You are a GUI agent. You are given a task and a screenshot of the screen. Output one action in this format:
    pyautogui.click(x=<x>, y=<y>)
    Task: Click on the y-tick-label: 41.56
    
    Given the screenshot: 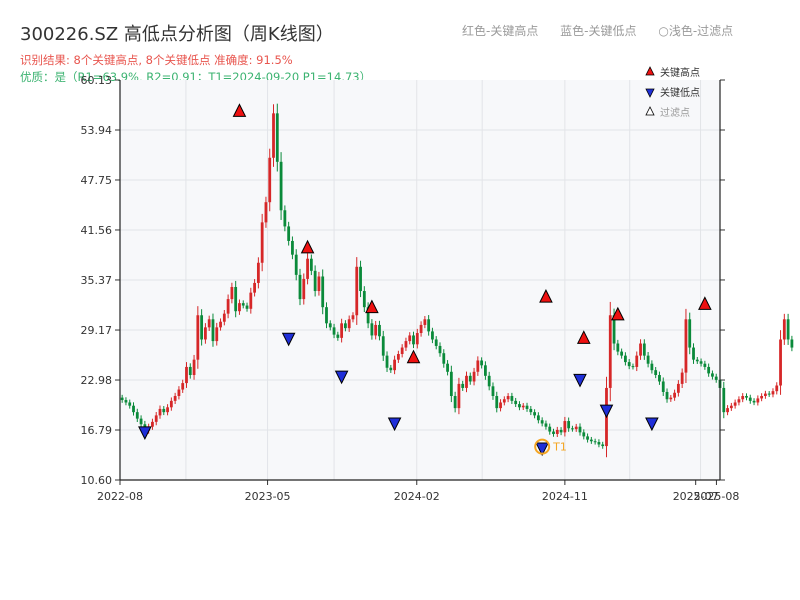 What is the action you would take?
    pyautogui.click(x=97, y=230)
    